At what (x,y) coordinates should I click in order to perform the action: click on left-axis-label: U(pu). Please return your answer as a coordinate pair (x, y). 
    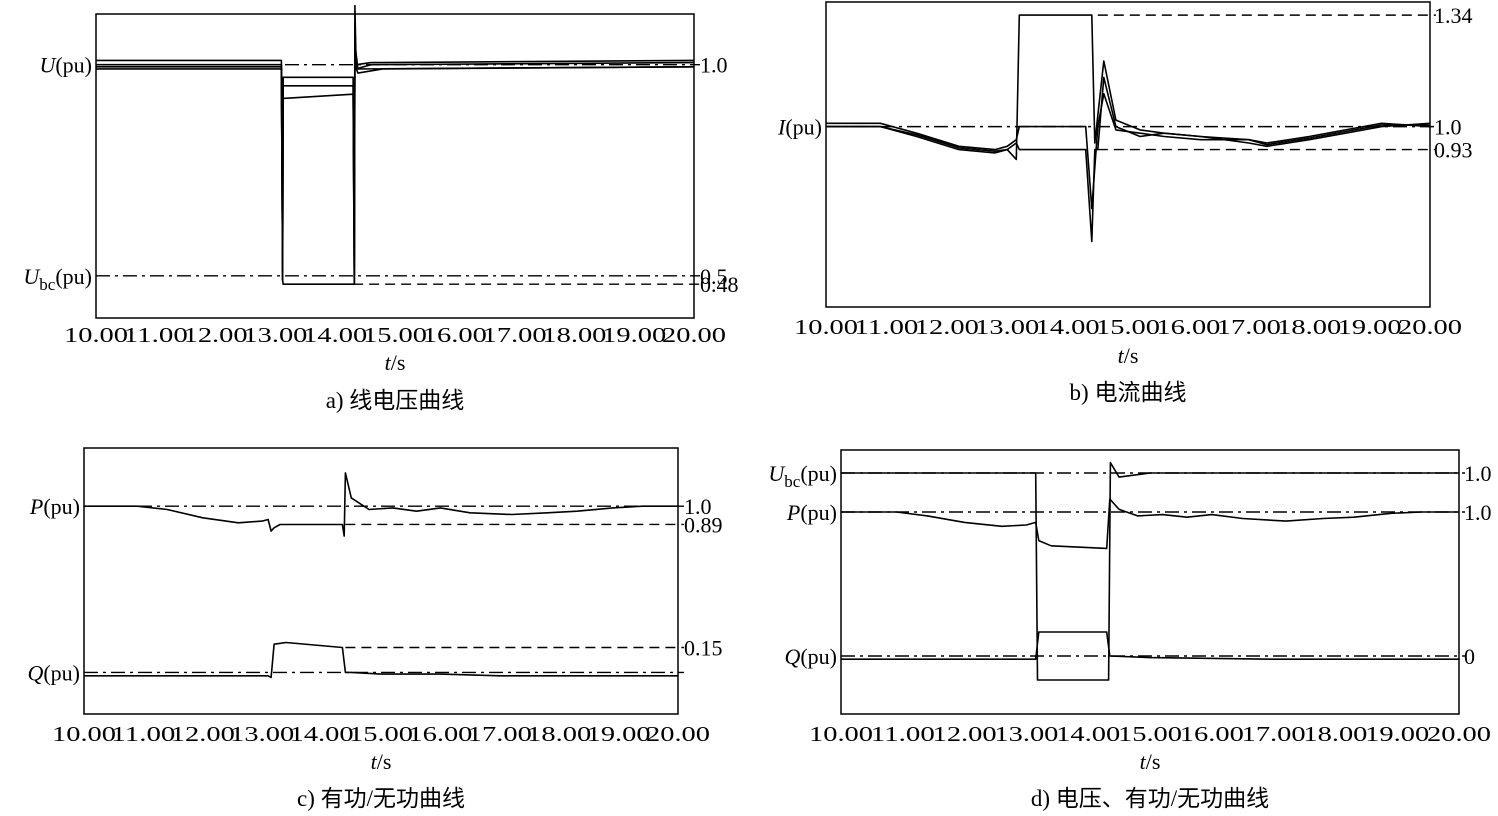
    Looking at the image, I should click on (65, 65).